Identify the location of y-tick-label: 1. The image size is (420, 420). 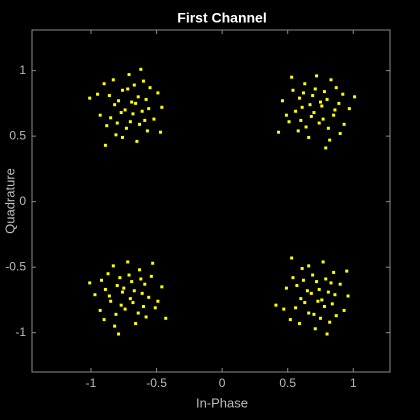
(22, 70).